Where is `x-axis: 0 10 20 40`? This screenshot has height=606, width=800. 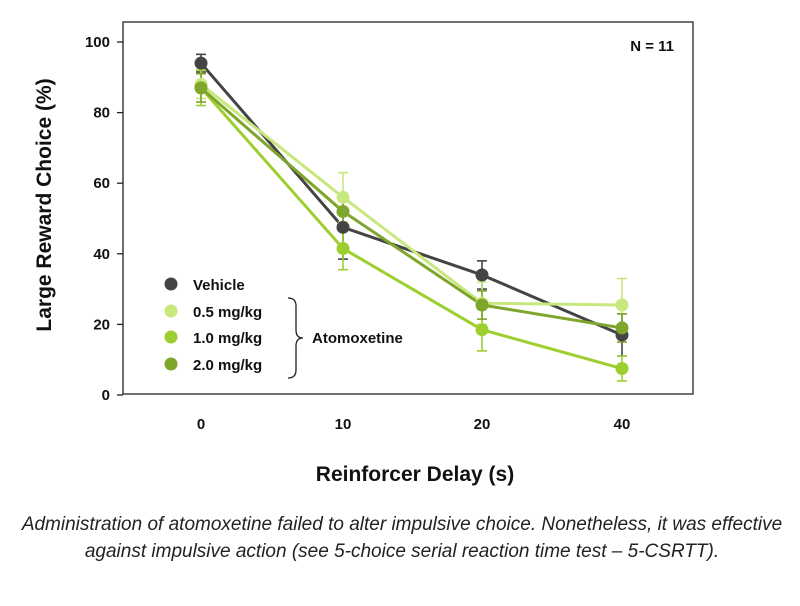
x-axis: 0 10 20 40 is located at coordinates (414, 424).